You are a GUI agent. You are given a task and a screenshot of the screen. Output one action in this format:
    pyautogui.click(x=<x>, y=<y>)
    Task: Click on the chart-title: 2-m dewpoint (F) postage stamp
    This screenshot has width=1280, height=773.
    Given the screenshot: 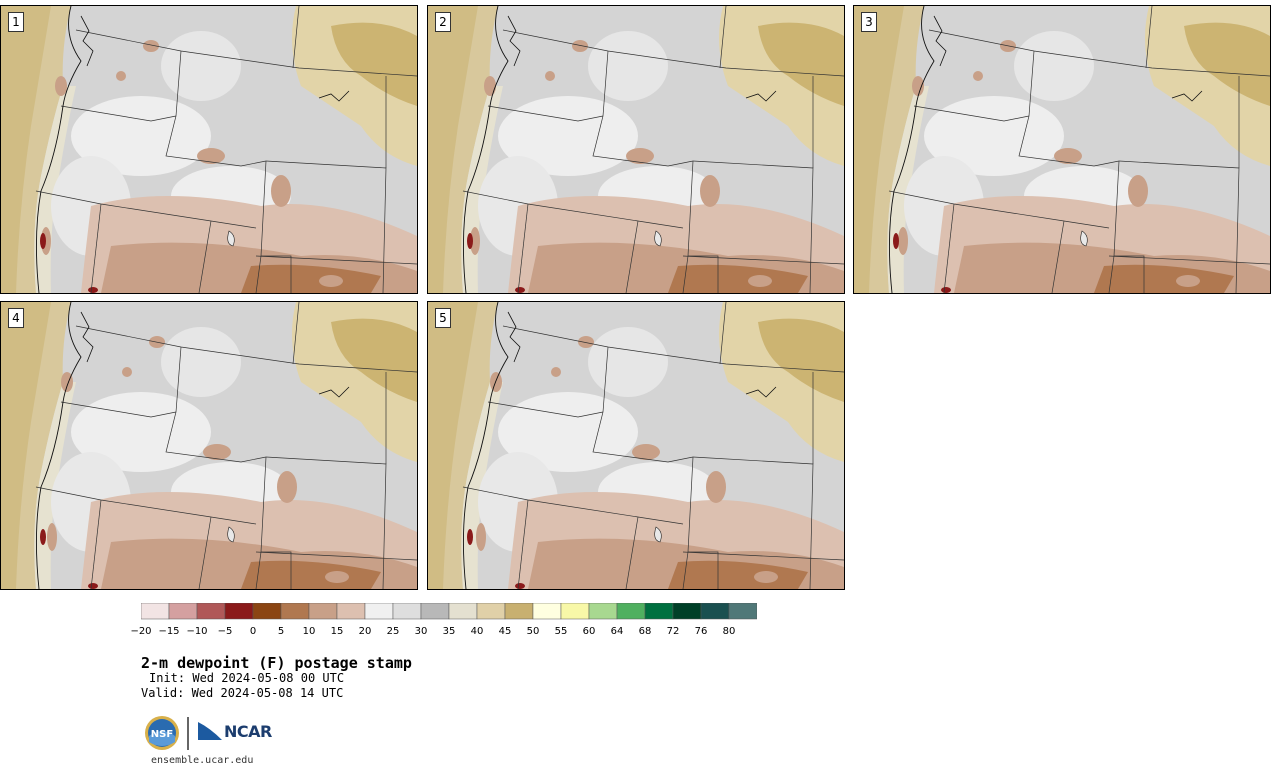 What is the action you would take?
    pyautogui.click(x=276, y=663)
    